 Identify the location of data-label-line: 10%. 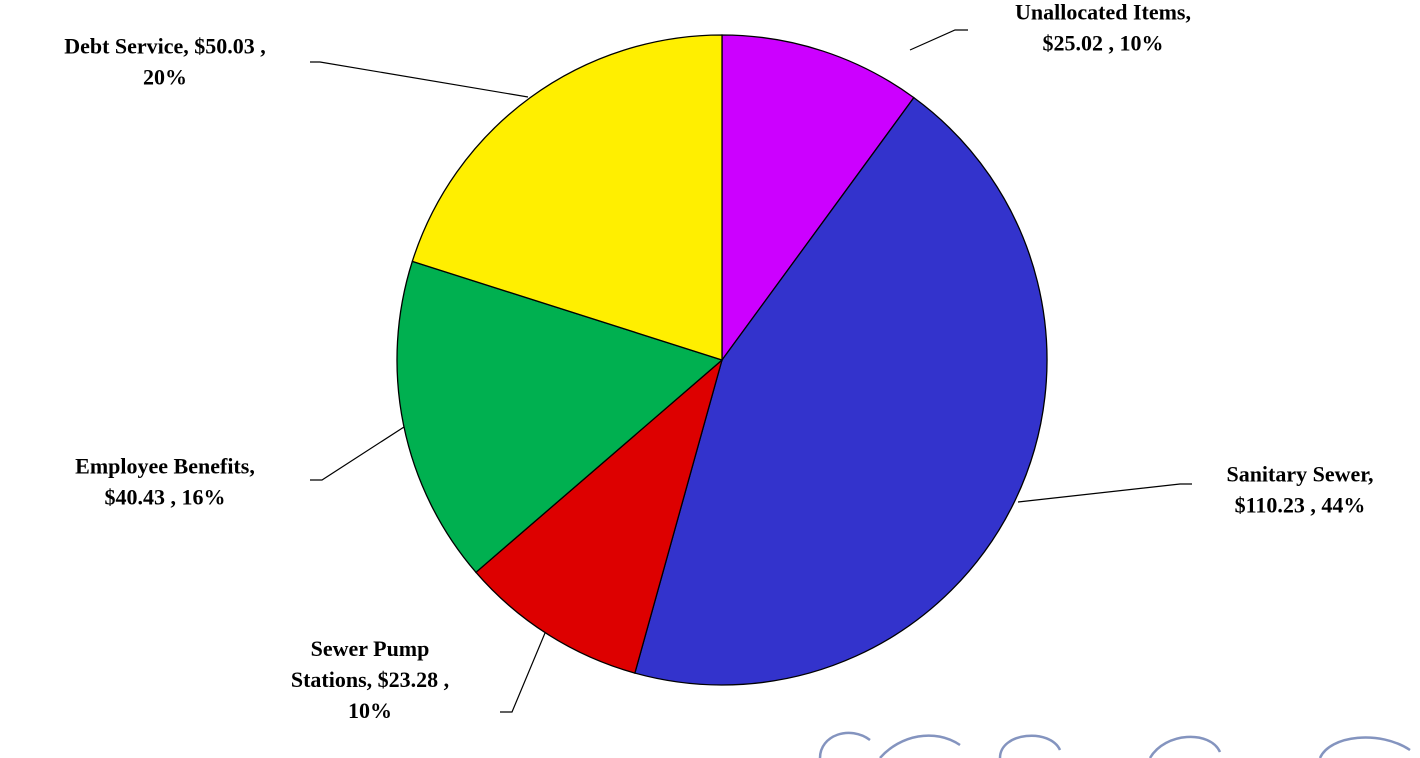
(370, 710).